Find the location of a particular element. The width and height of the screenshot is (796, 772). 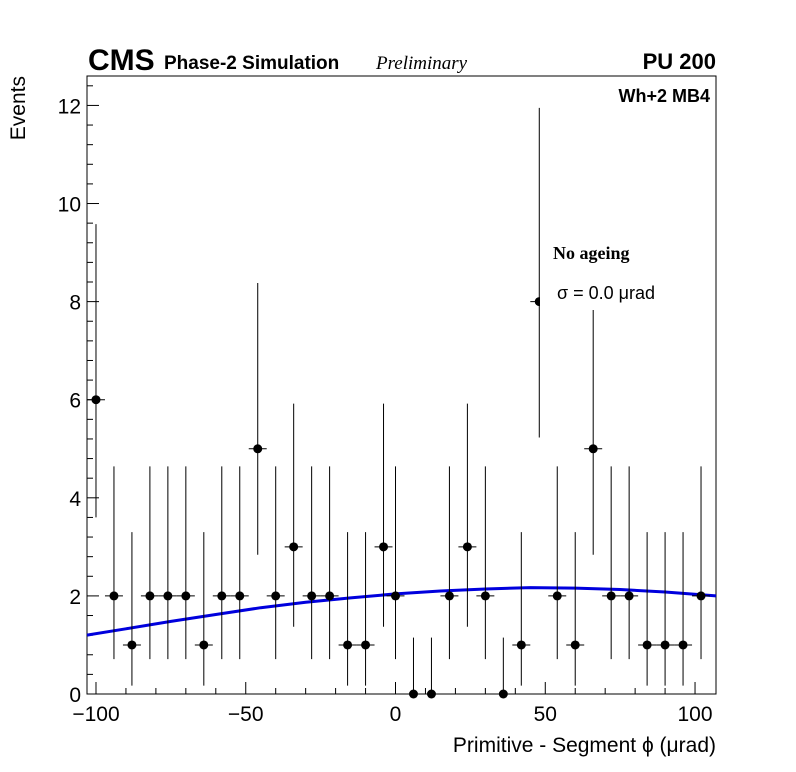

x-tick-label: −100 is located at coordinates (95, 714).